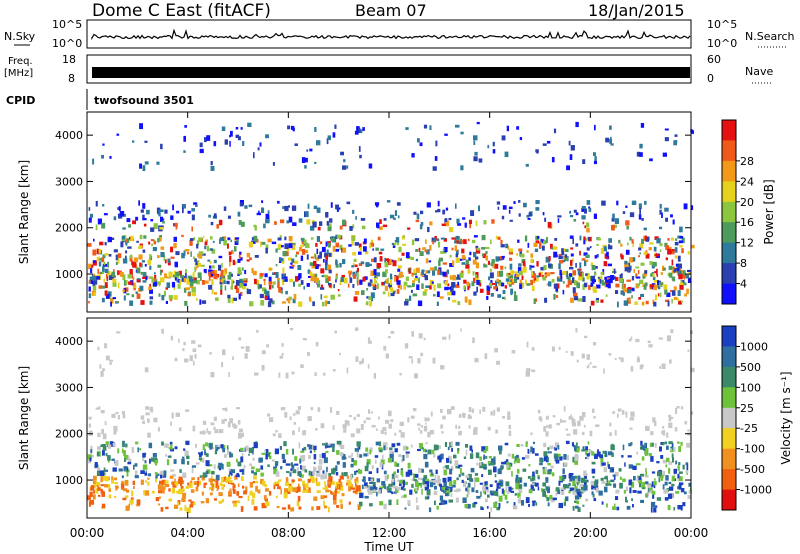 This screenshot has height=554, width=800. I want to click on colorbar-segment, so click(729, 459).